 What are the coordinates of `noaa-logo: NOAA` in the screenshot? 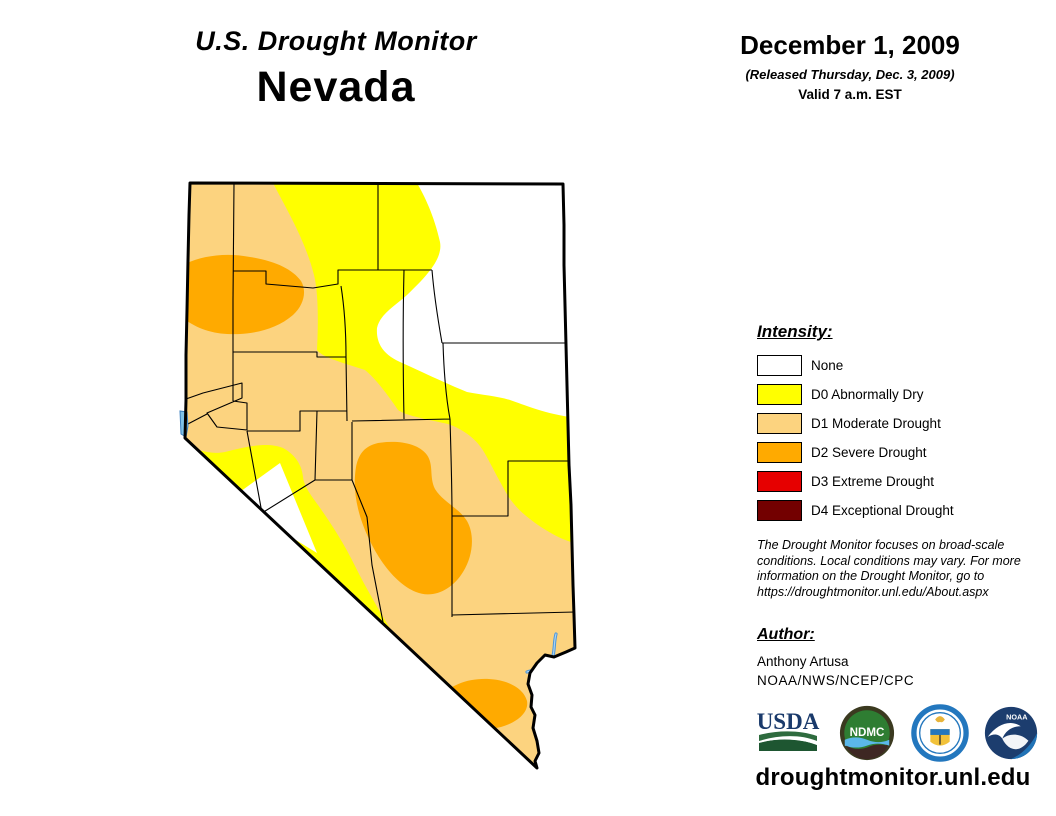 It's located at (1011, 733).